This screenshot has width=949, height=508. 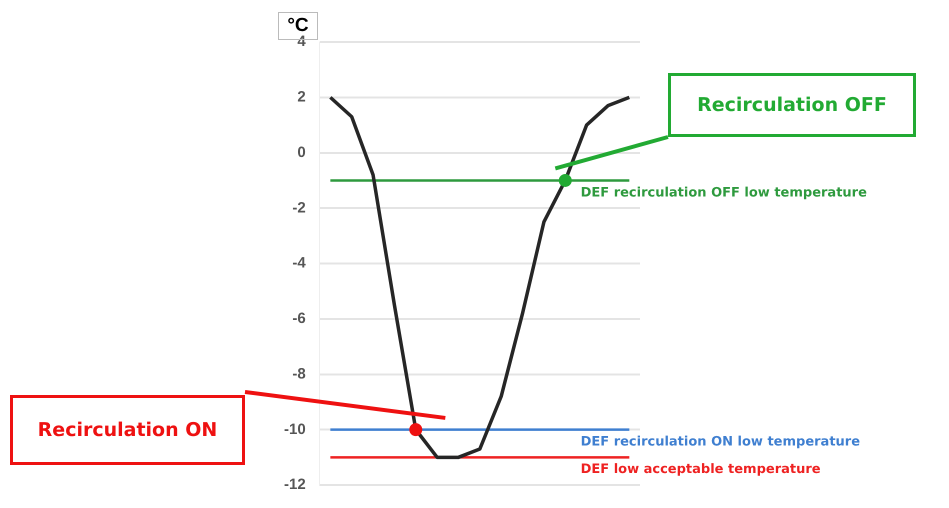 What do you see at coordinates (295, 485) in the screenshot?
I see `y-tick-label: -12` at bounding box center [295, 485].